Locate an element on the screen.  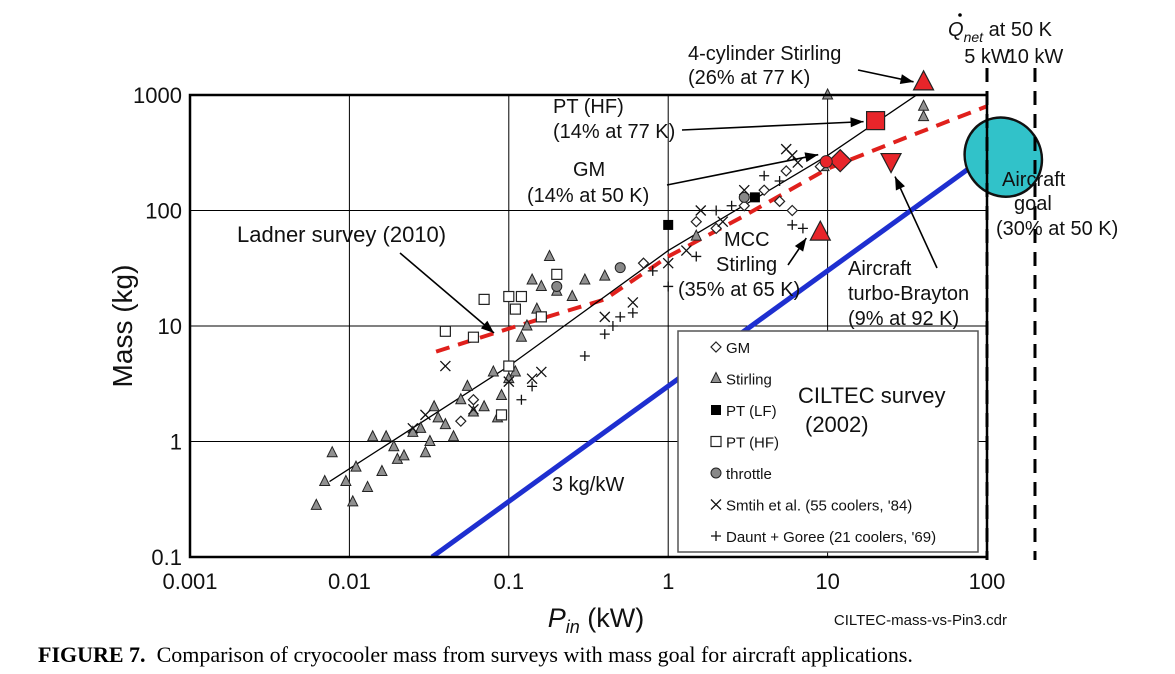
watermark-label: CILTEC-mass-vs-Pin3.cdr is located at coordinates (920, 620).